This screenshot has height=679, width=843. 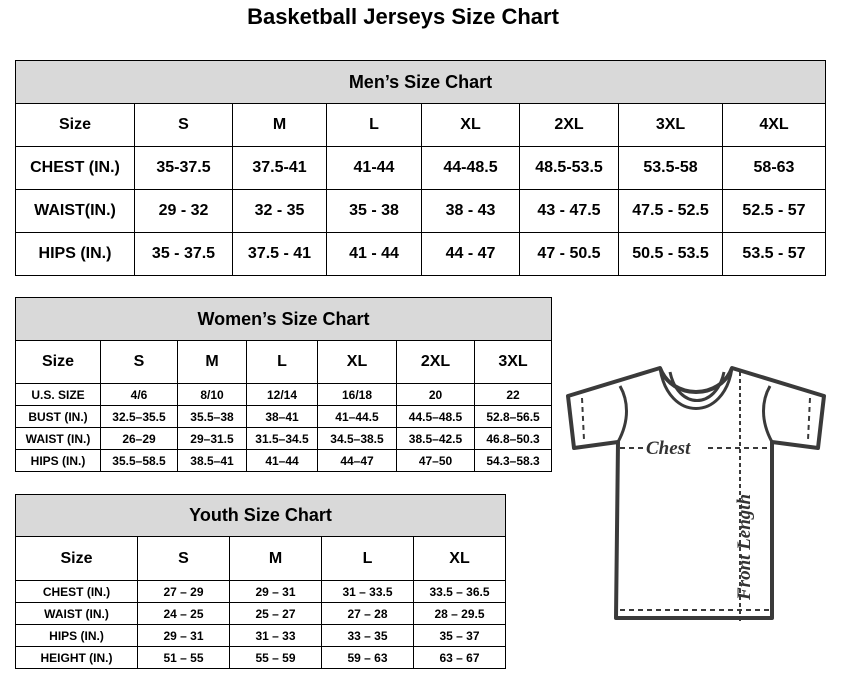 What do you see at coordinates (275, 657) in the screenshot?
I see `table-cell: 55 – 59` at bounding box center [275, 657].